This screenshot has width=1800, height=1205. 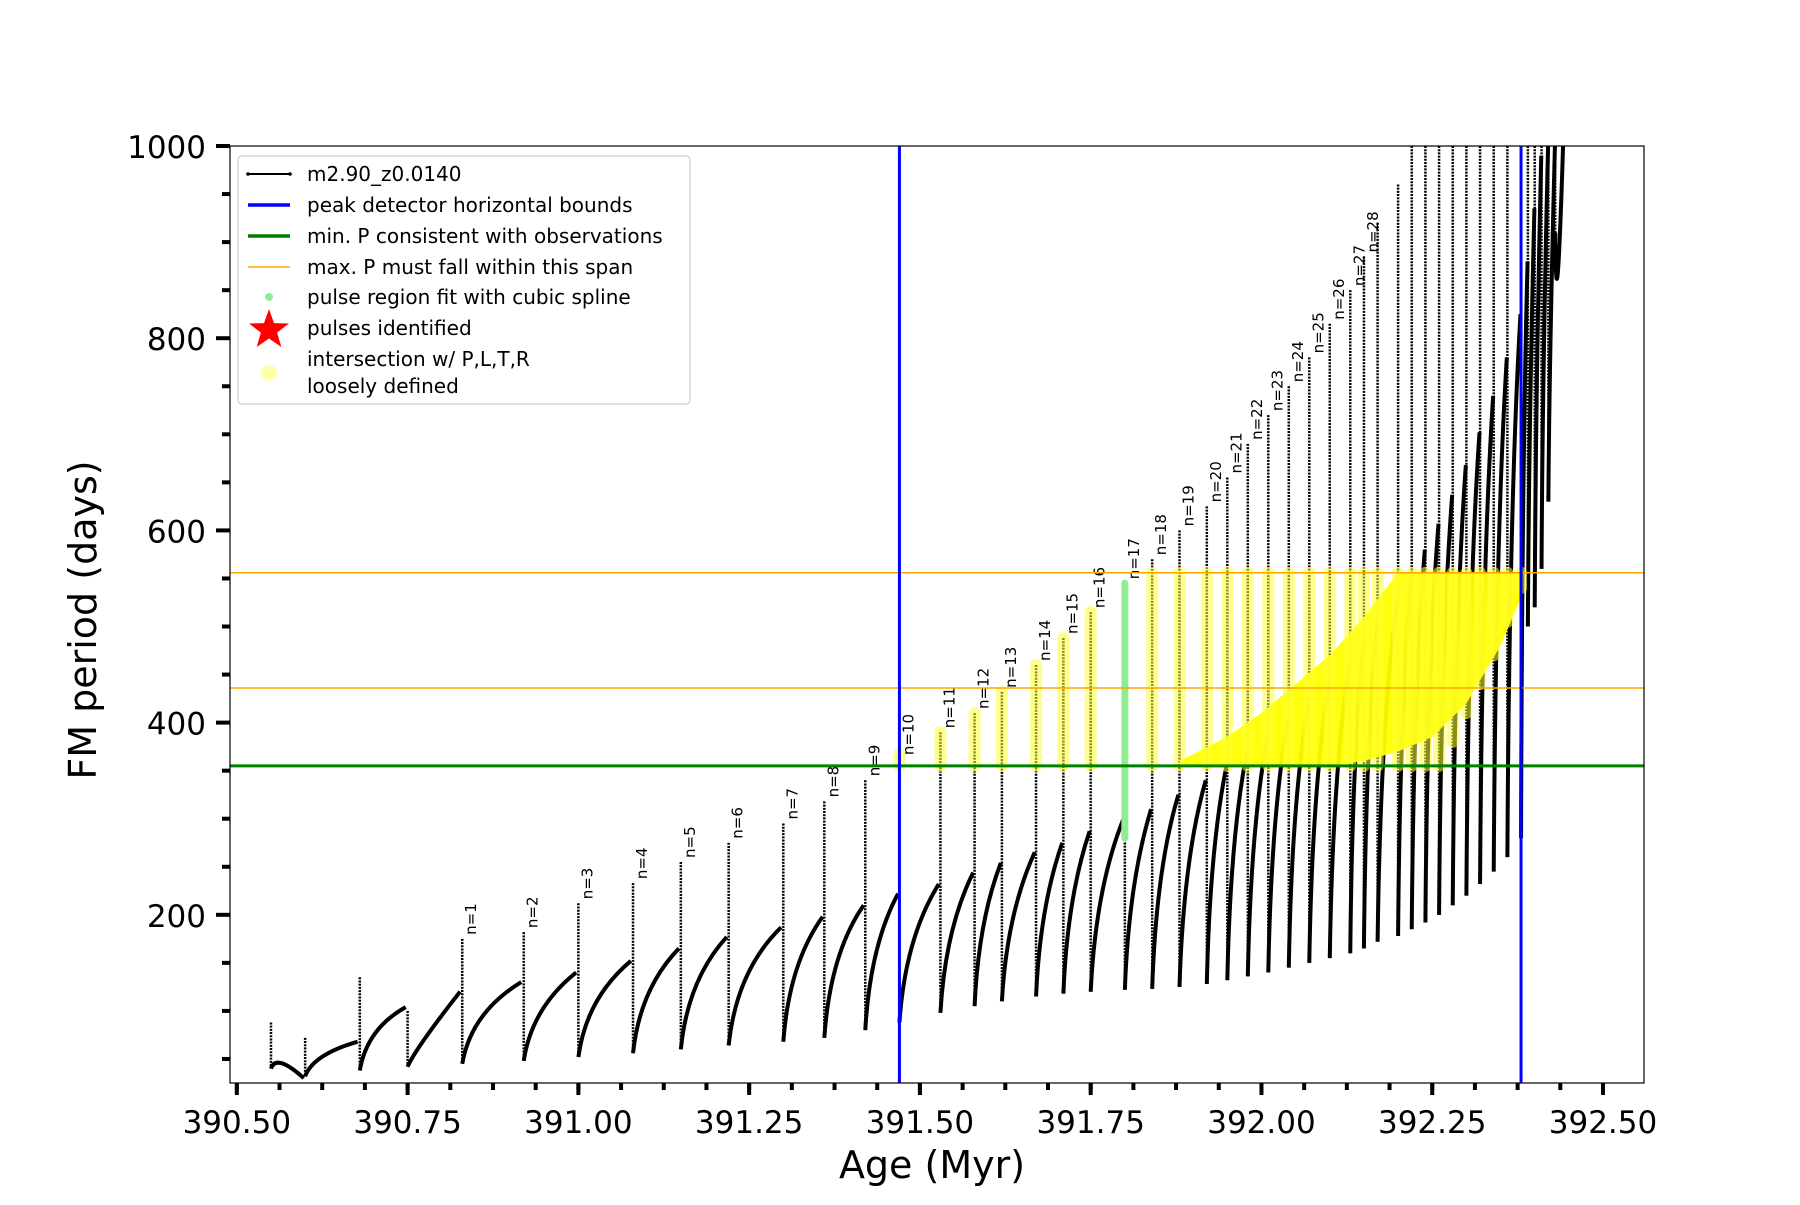 I want to click on y-tick-label: 400, so click(x=176, y=725).